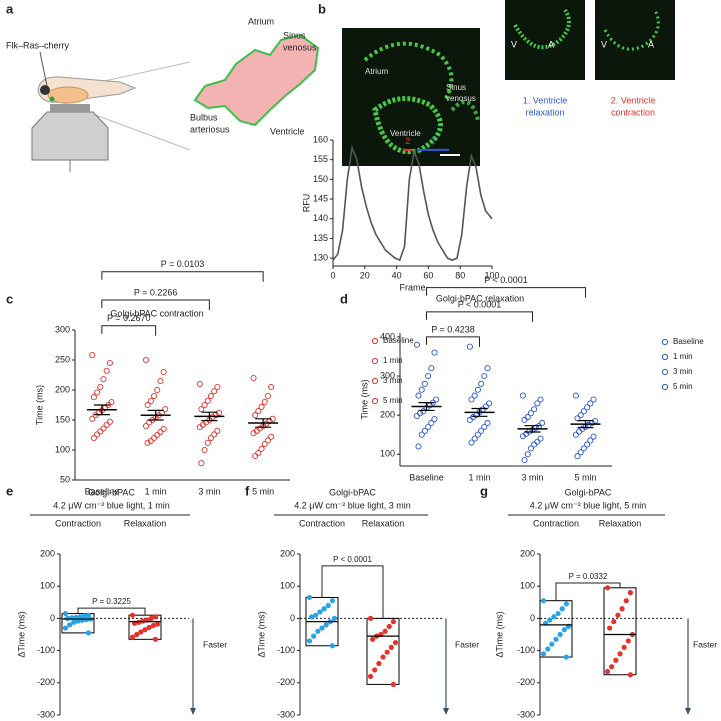  Describe the element at coordinates (52, 99) in the screenshot. I see `fish-heart` at that location.